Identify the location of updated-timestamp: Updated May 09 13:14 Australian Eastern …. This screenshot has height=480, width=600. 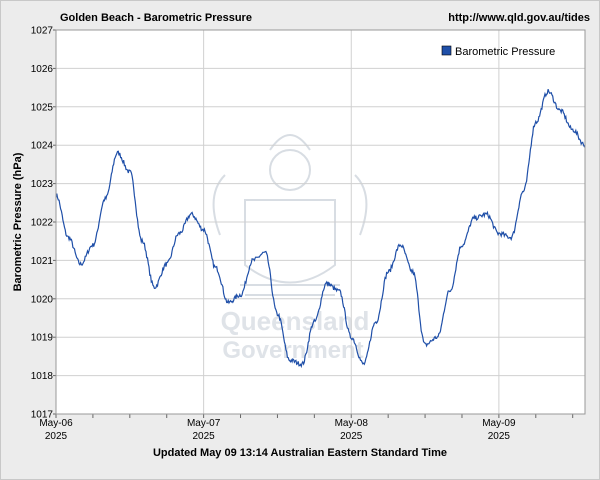
(300, 453).